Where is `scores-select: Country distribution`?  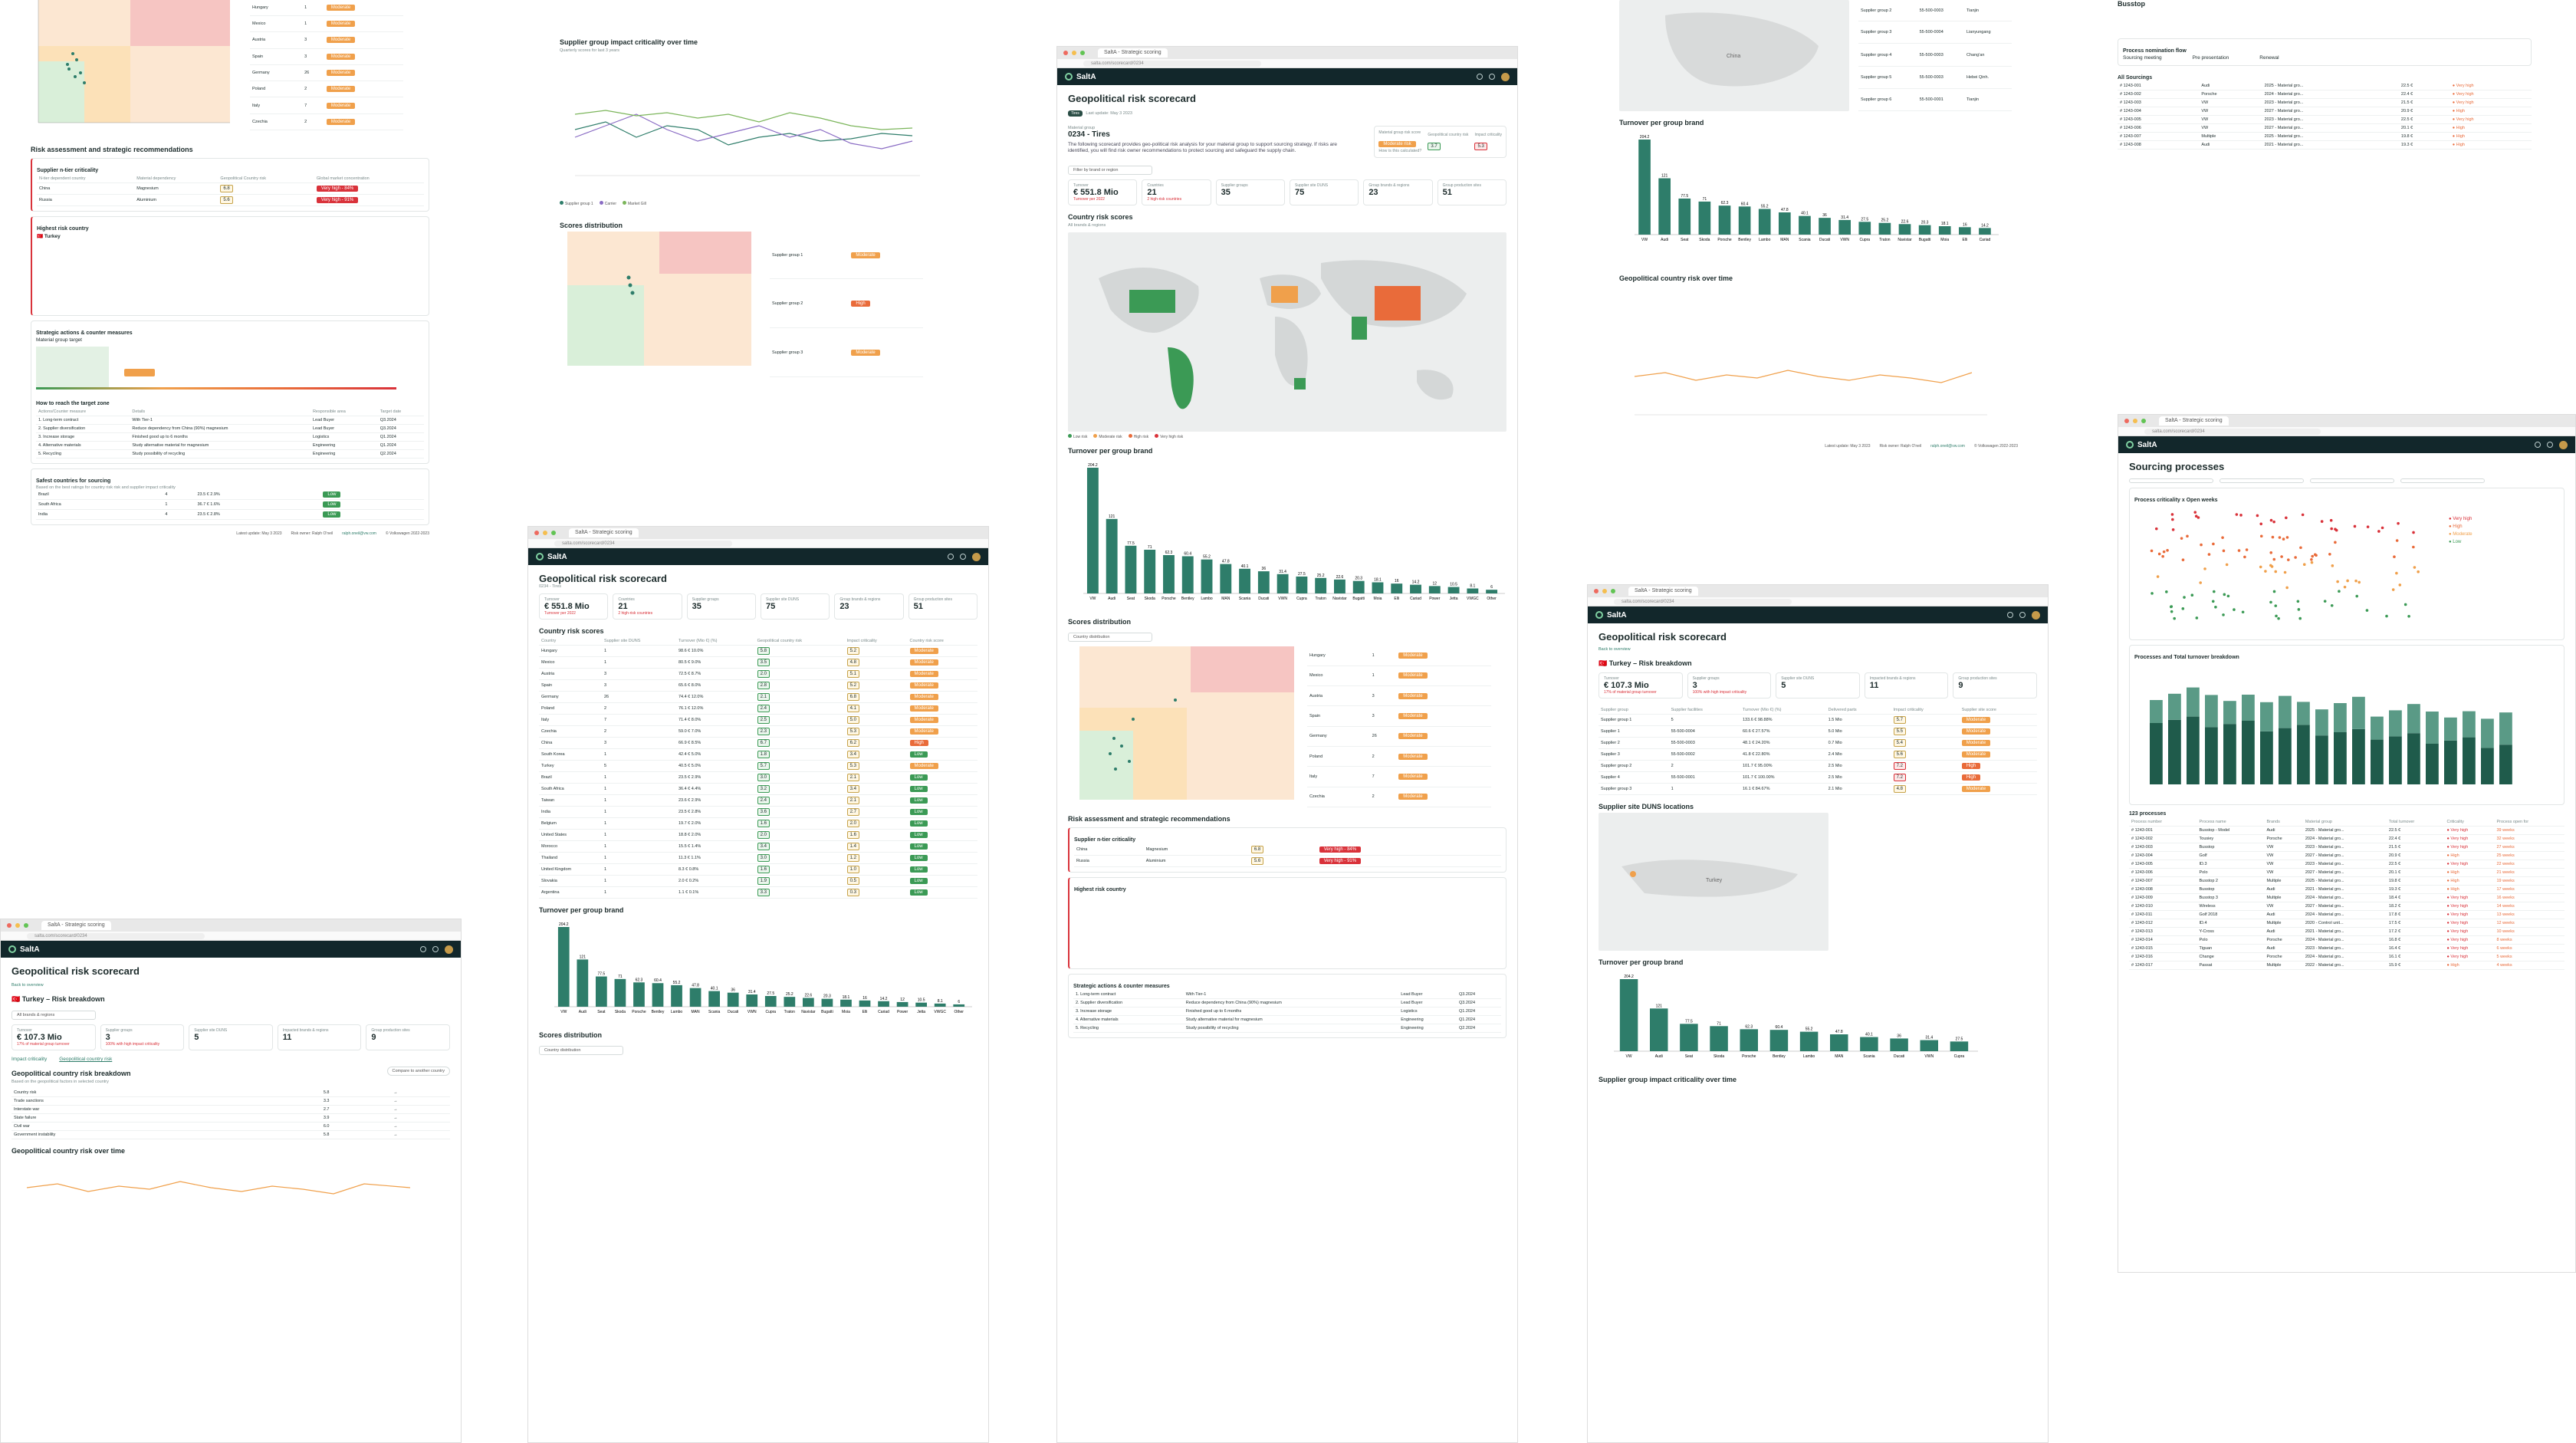 scores-select: Country distribution is located at coordinates (1110, 637).